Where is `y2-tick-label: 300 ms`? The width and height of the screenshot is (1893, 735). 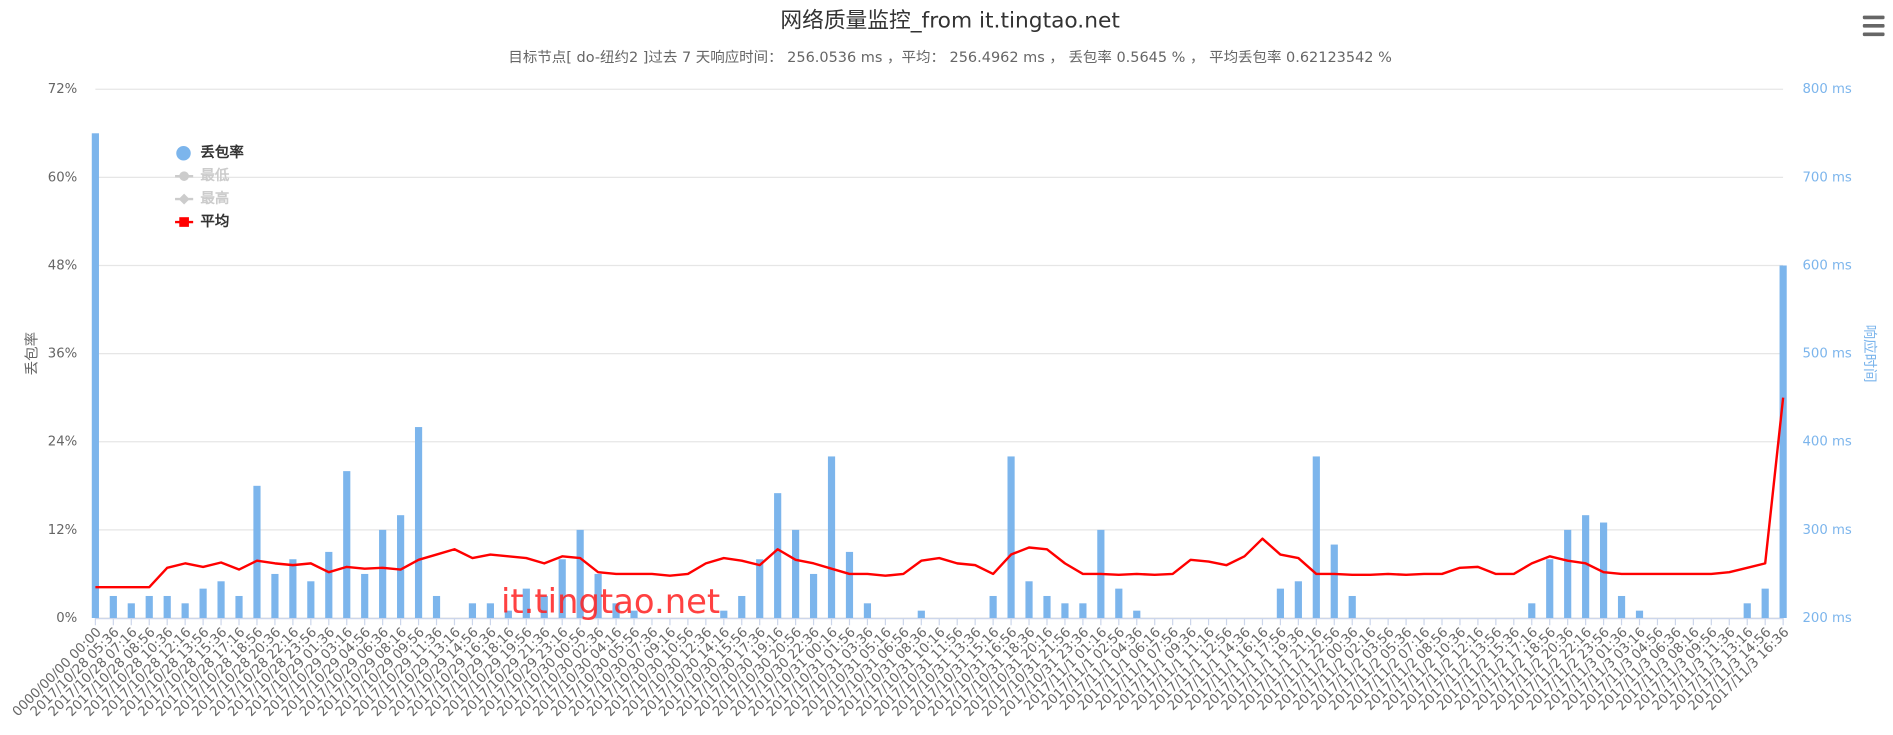 y2-tick-label: 300 ms is located at coordinates (1826, 530).